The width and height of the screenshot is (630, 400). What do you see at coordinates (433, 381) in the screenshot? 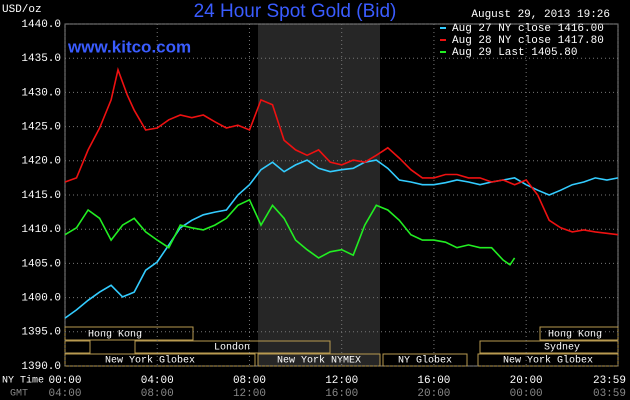
I see `x-tick-label: 16:00` at bounding box center [433, 381].